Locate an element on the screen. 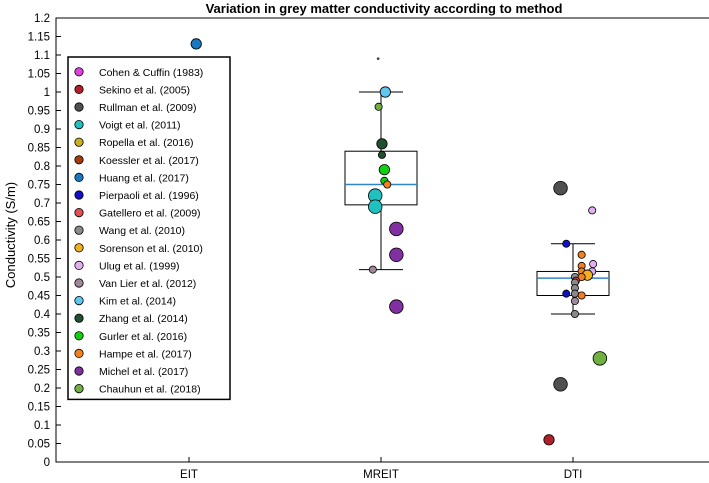 The height and width of the screenshot is (483, 709). legend-item: Gatellero et al. (2009) is located at coordinates (137, 214).